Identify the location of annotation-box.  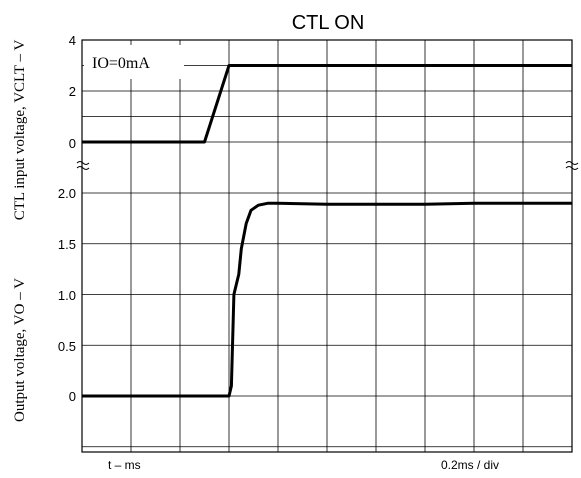
(134, 62).